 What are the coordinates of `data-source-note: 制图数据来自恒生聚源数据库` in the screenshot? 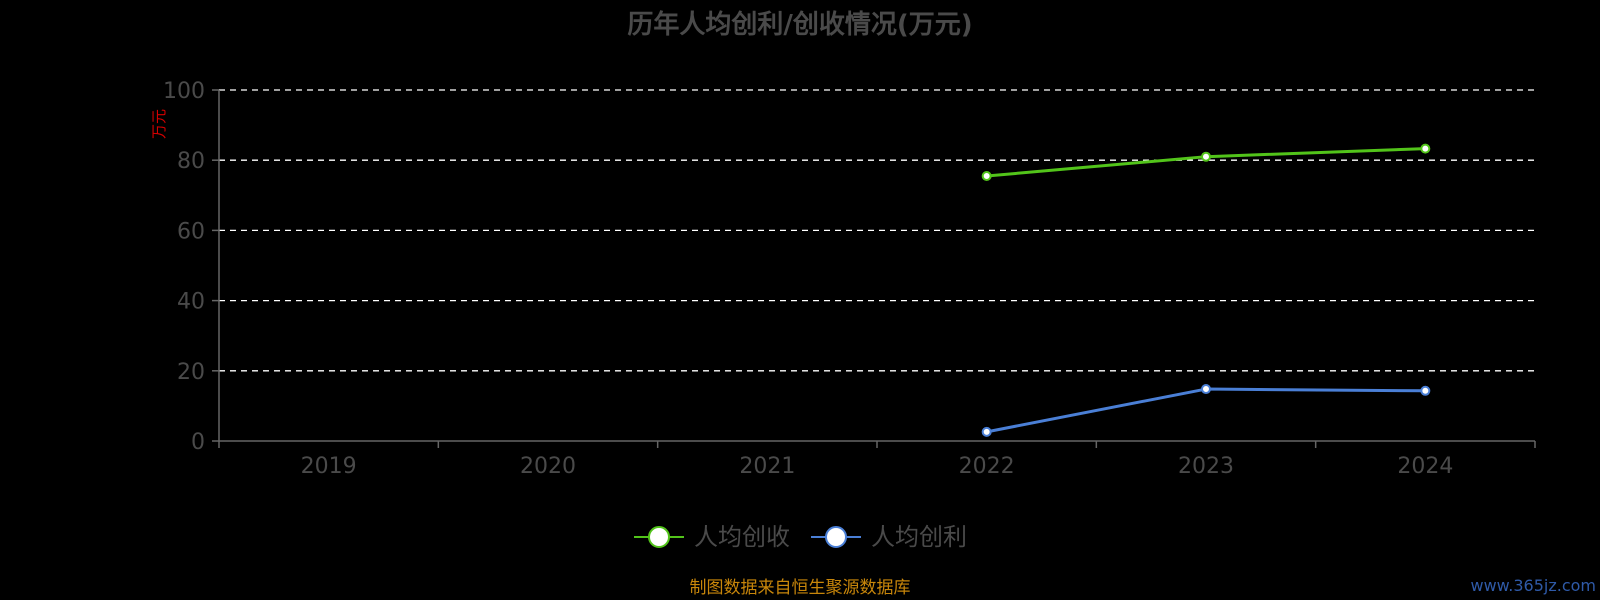 It's located at (800, 588).